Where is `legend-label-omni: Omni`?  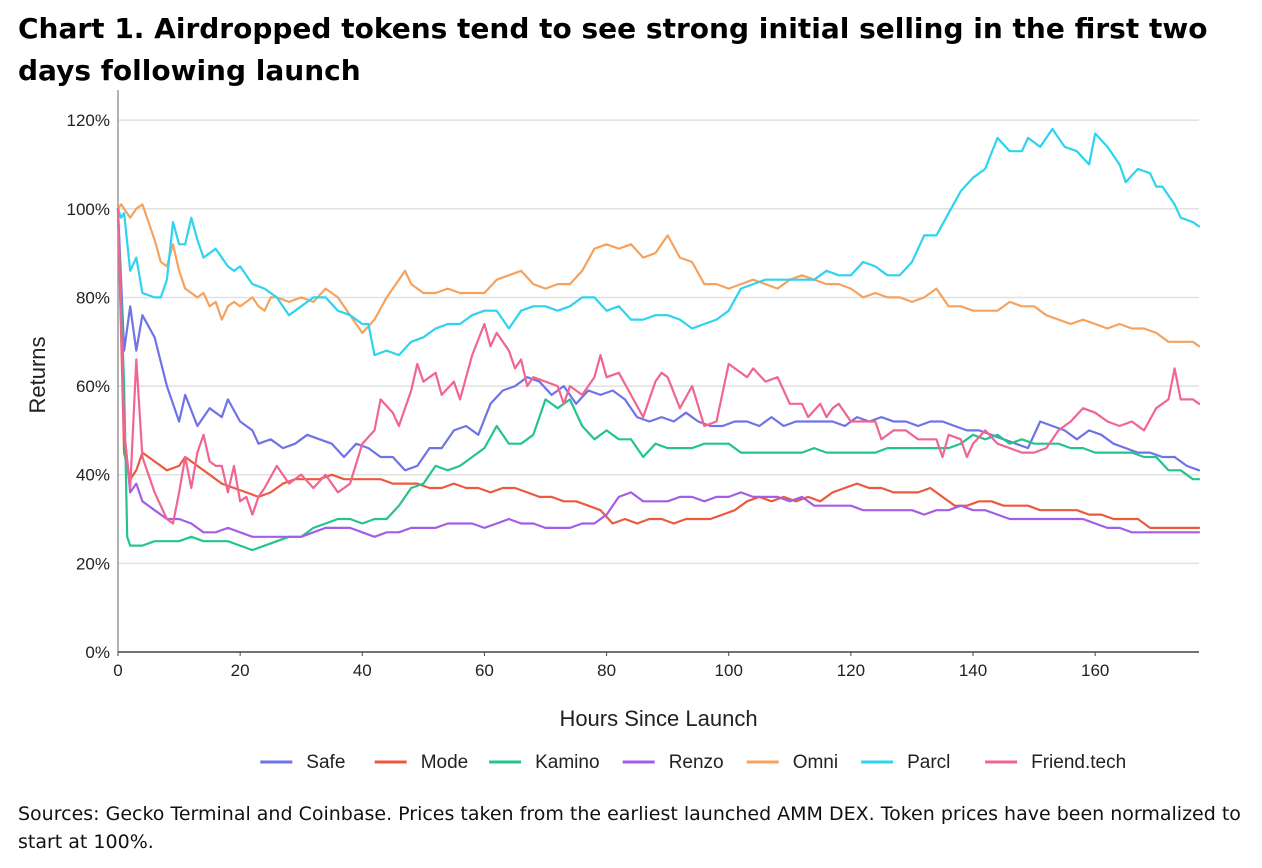 legend-label-omni: Omni is located at coordinates (815, 762).